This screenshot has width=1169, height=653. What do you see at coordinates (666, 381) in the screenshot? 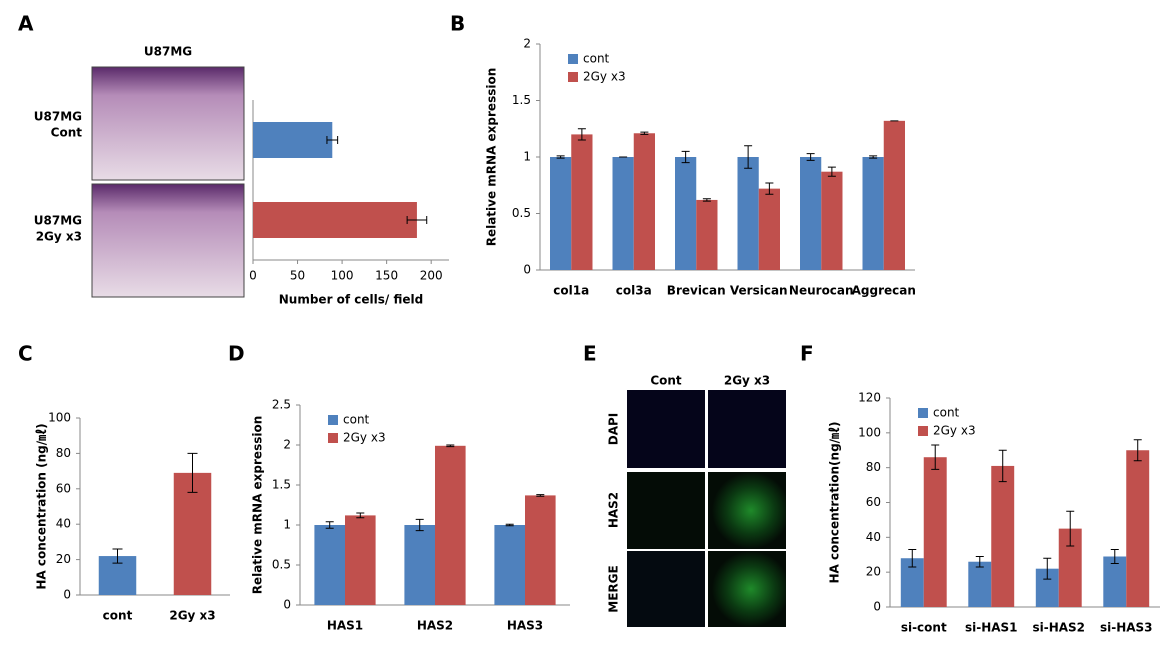
I see `column-label: Cont` at bounding box center [666, 381].